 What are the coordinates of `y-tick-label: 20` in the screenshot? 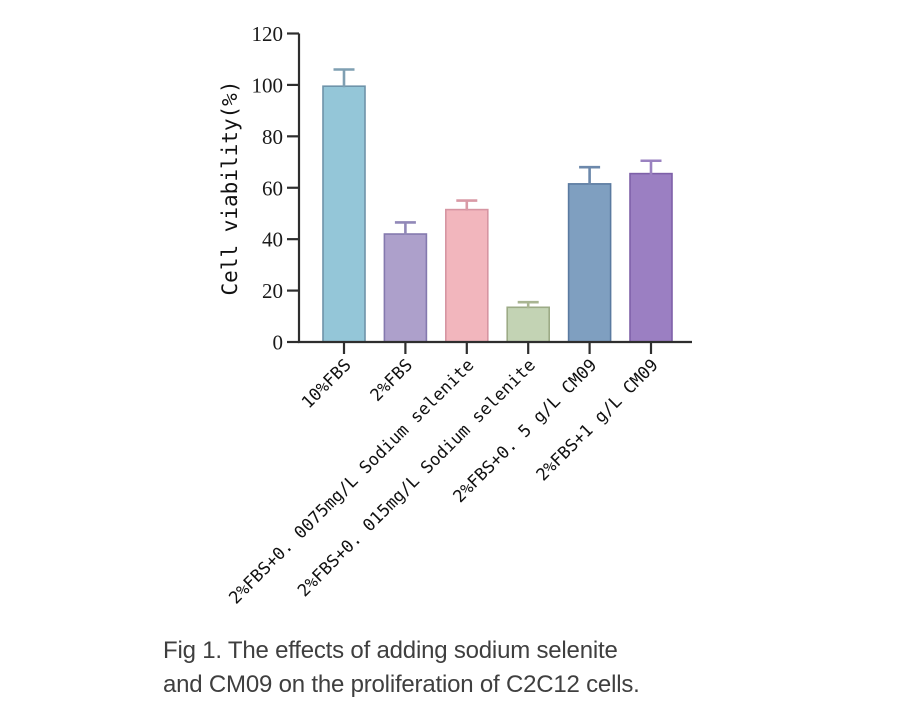 It's located at (272, 291).